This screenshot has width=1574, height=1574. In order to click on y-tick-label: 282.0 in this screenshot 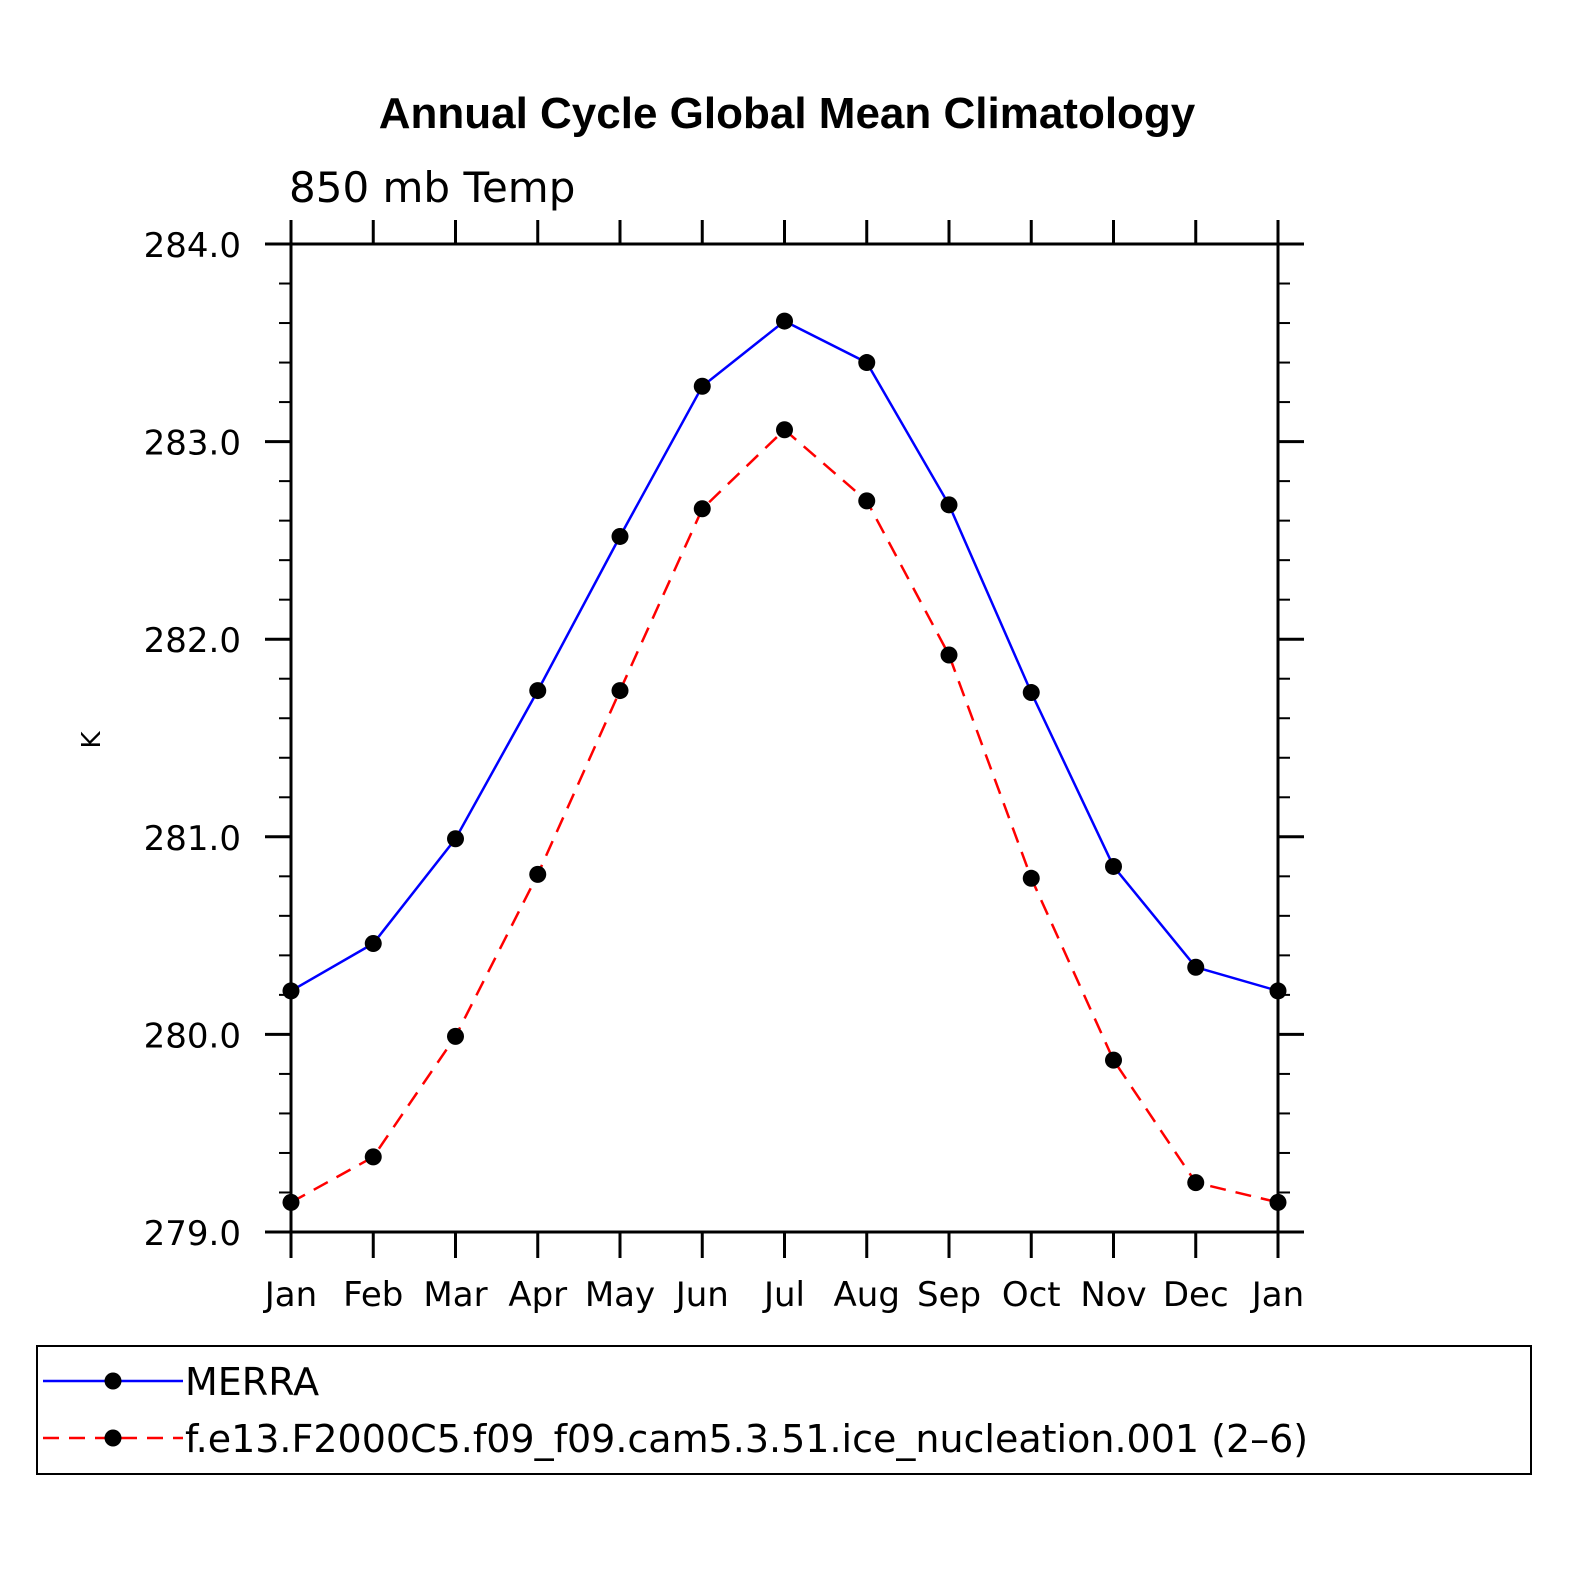, I will do `click(192, 641)`.